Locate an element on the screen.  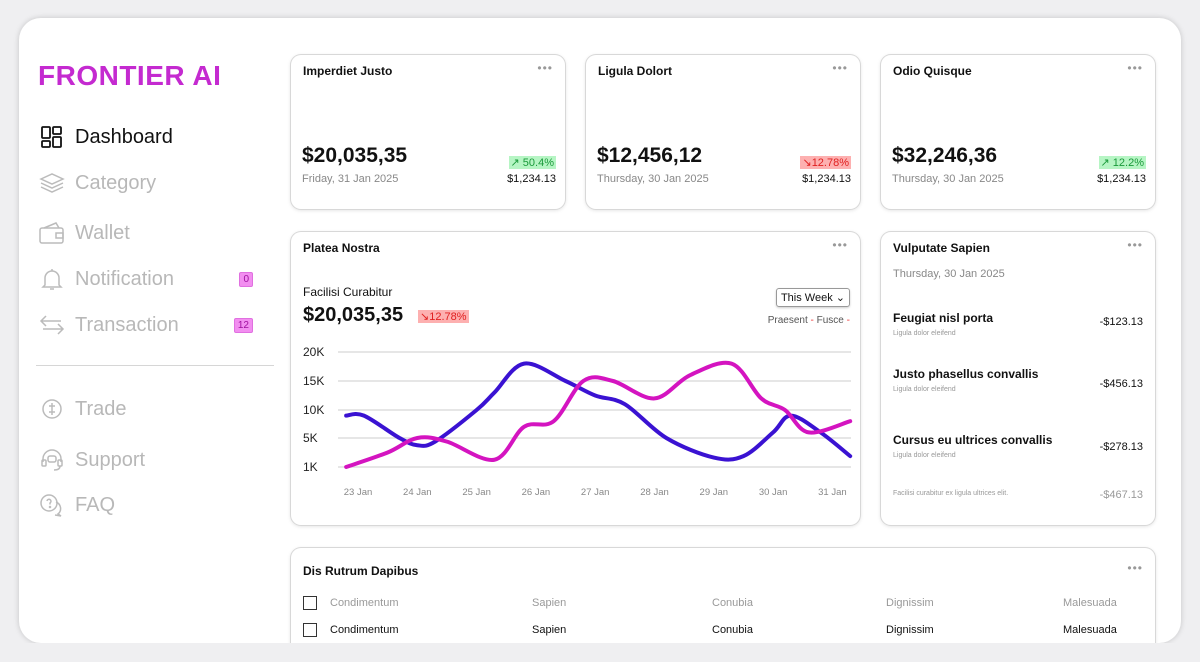
sidebar-item-dashboard: Dashboard is located at coordinates (146, 137).